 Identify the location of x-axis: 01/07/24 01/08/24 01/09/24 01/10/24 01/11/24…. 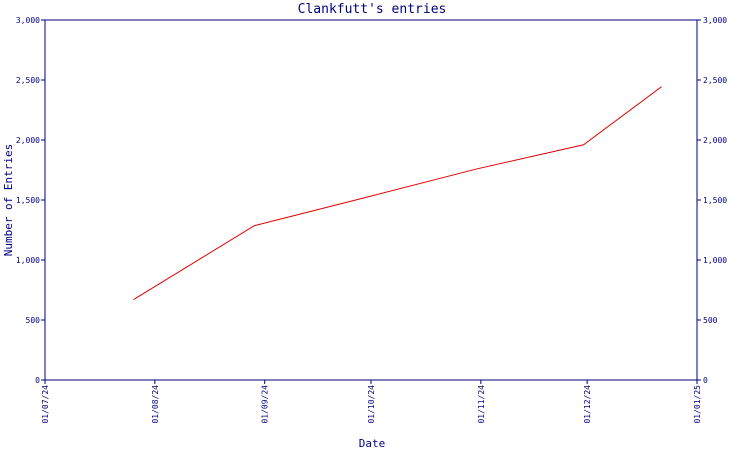
(371, 402).